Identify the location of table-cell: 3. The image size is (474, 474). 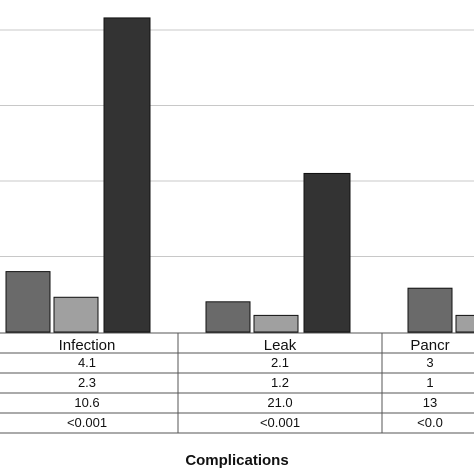
(430, 362).